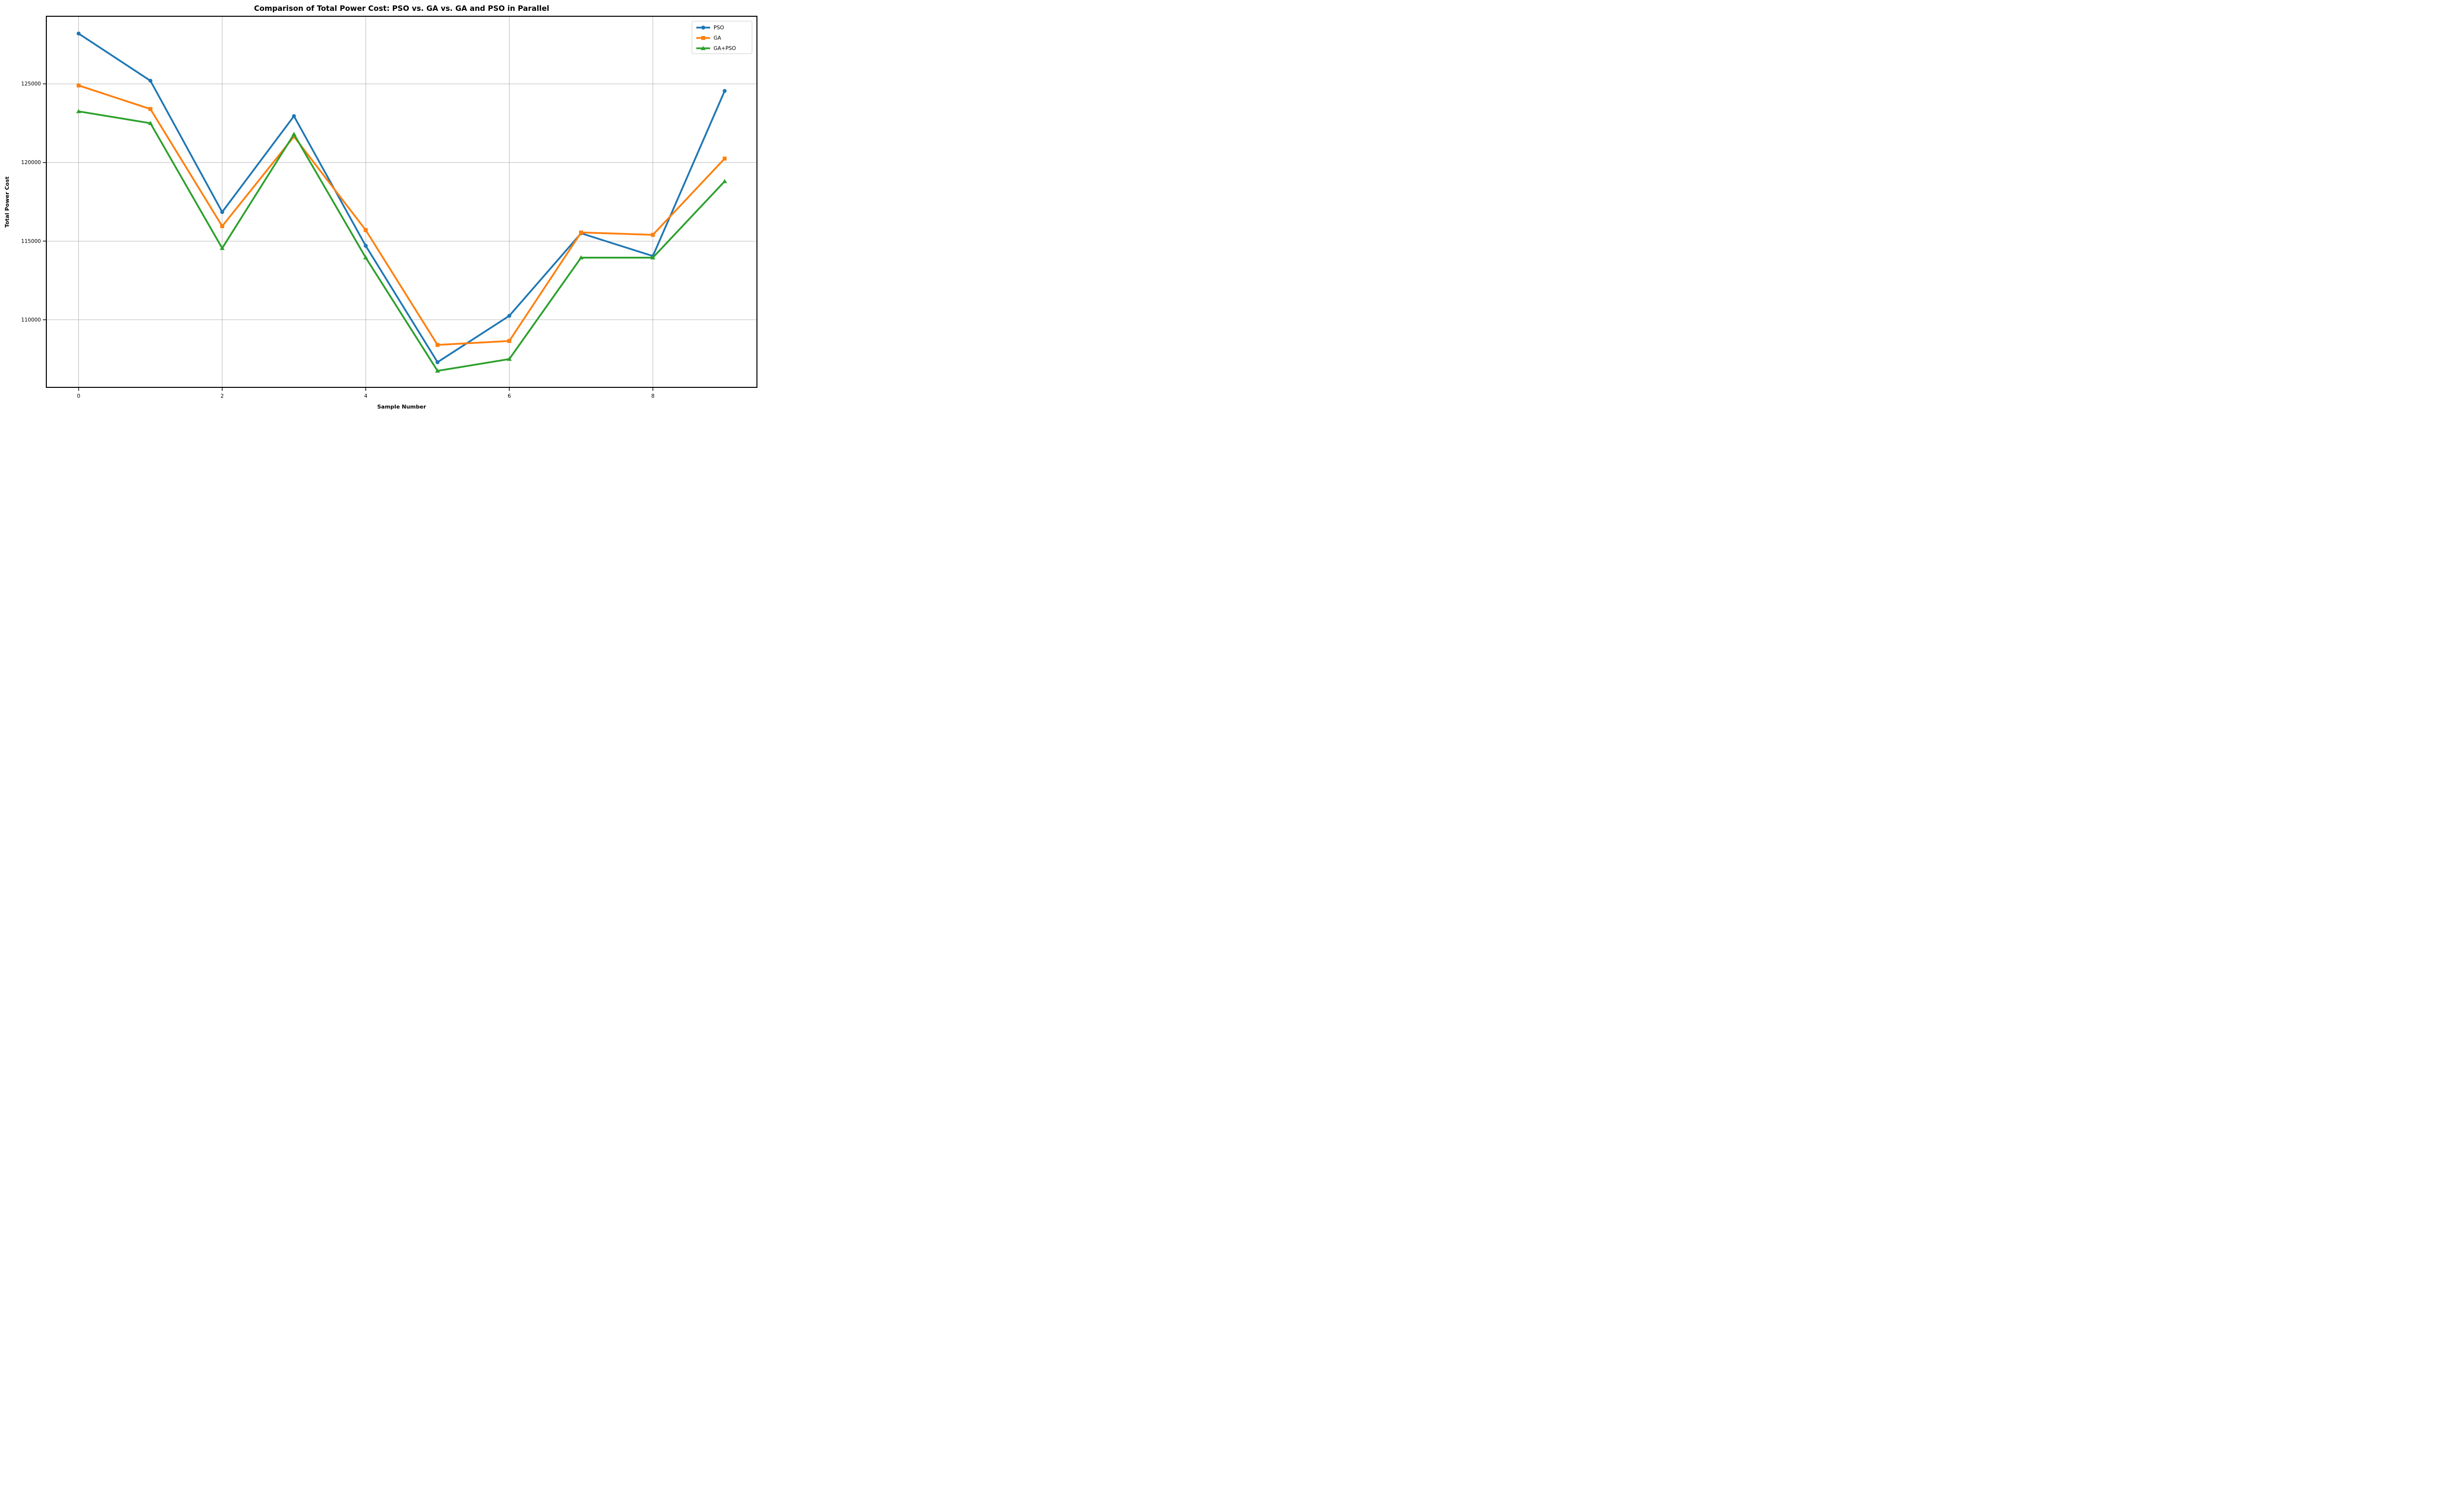  What do you see at coordinates (31, 84) in the screenshot?
I see `y-tick-label: 125000` at bounding box center [31, 84].